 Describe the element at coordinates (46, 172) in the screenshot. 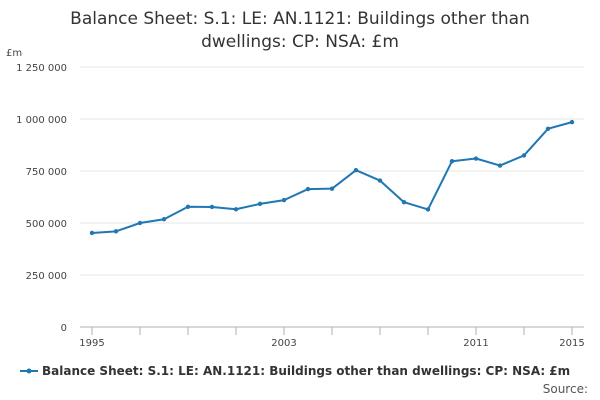

I see `y-tick-label: 750 000` at that location.